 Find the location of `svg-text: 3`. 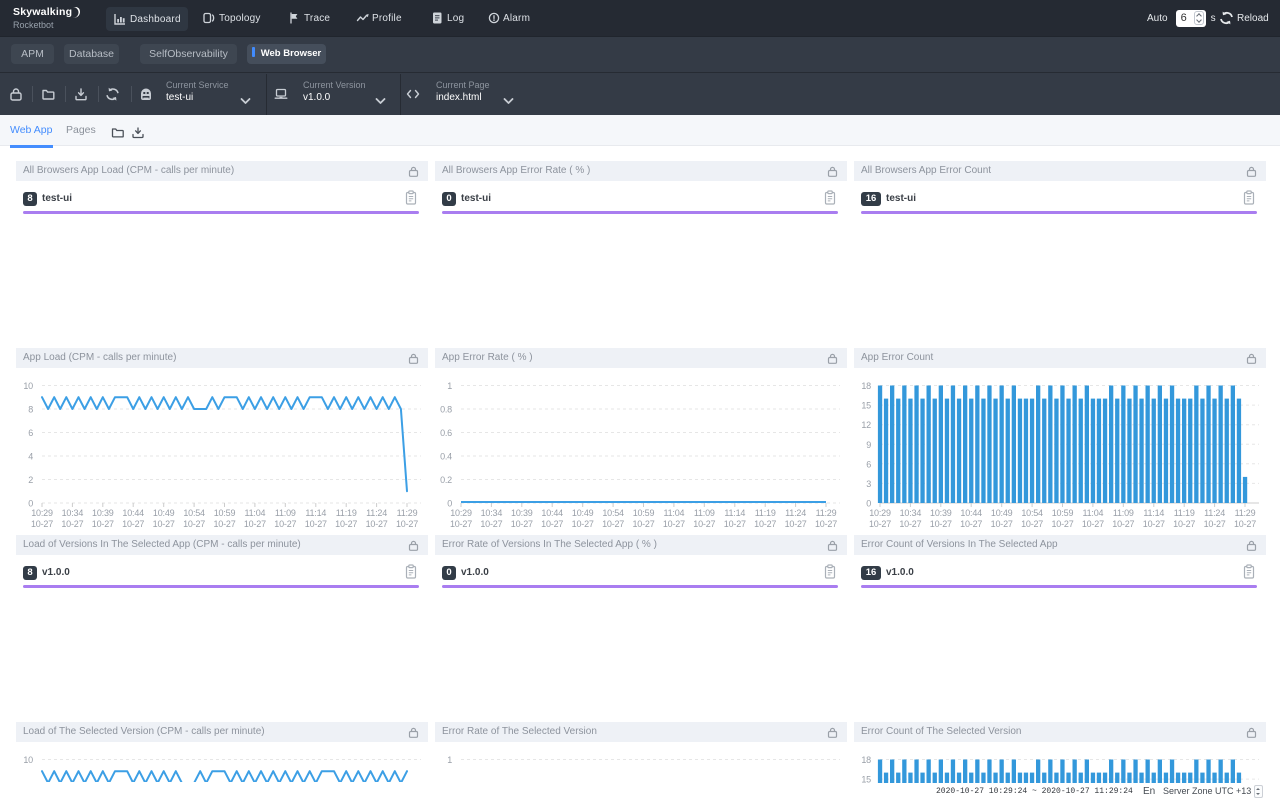

svg-text: 3 is located at coordinates (868, 484).